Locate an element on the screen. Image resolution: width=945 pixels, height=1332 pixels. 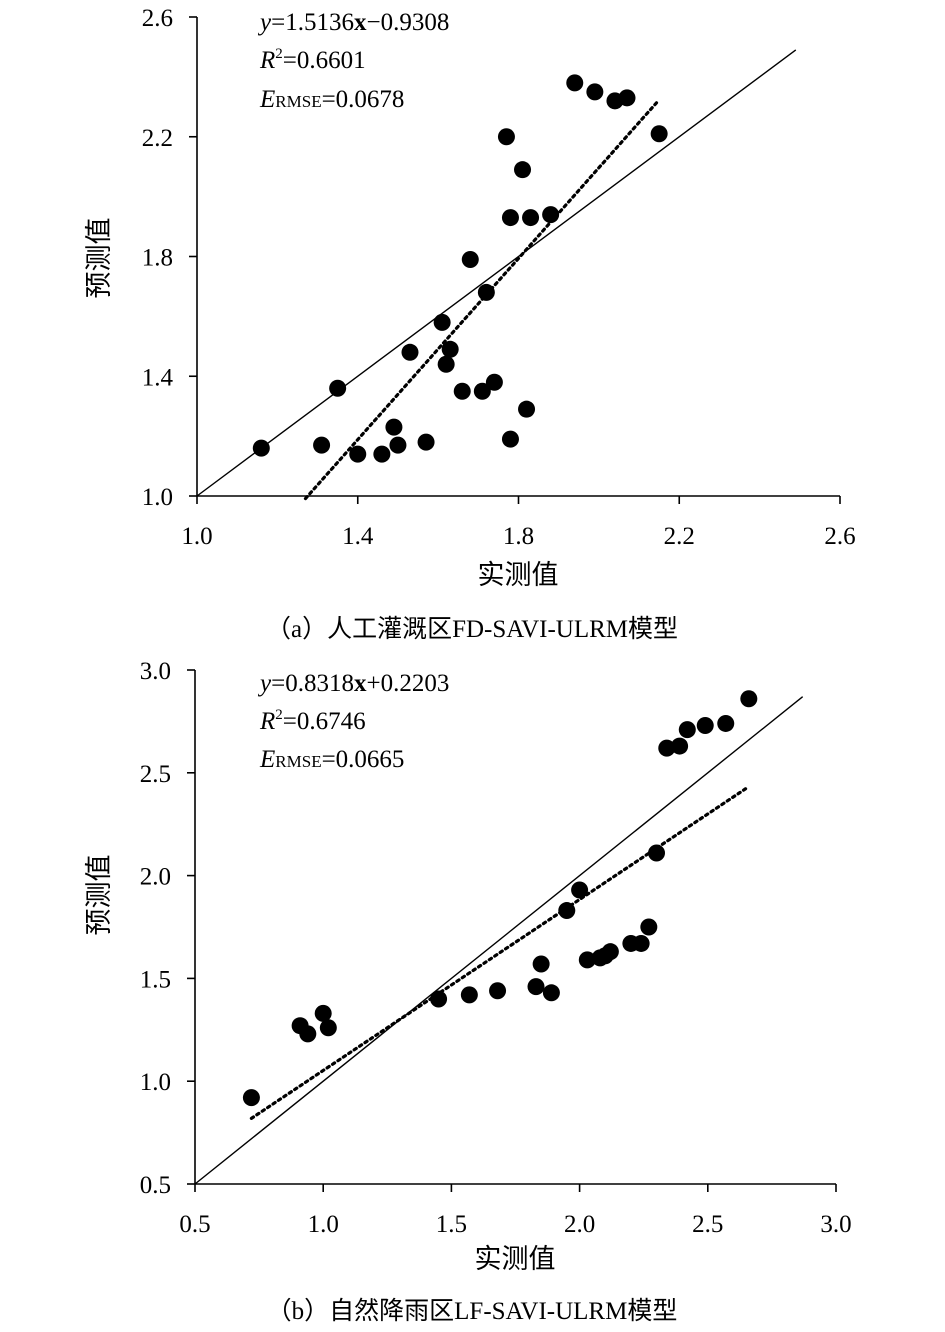
x-tick-label: 2.0 is located at coordinates (579, 1224).